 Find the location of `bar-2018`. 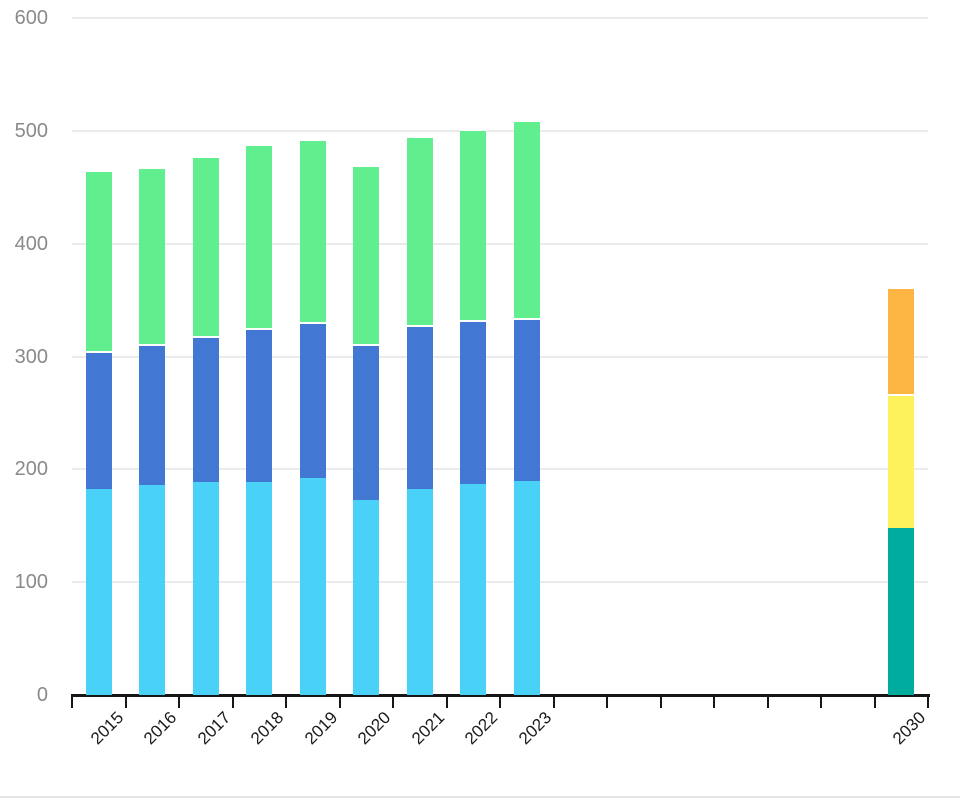

bar-2018 is located at coordinates (259, 347).